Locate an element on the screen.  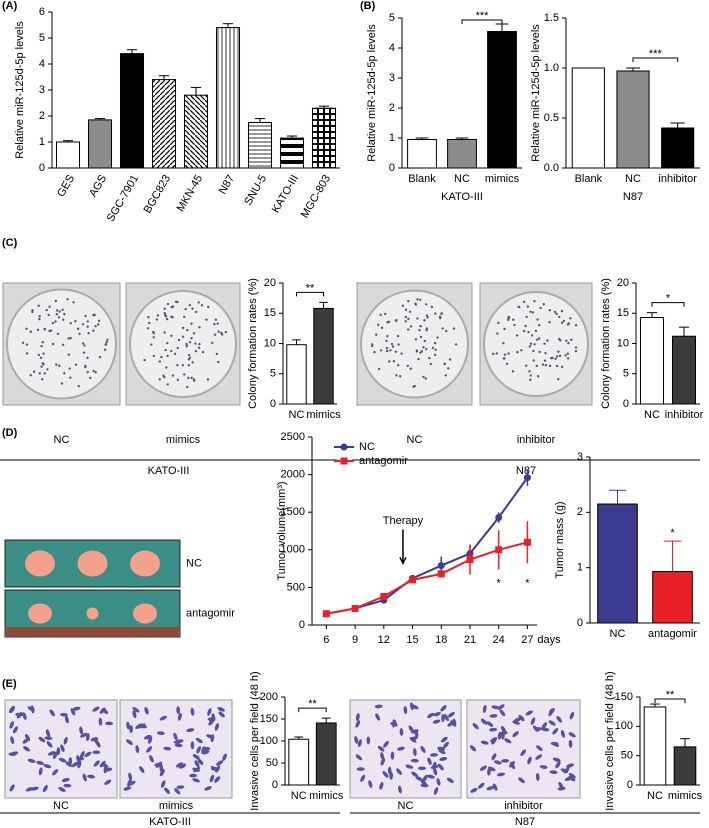
group-label: KATO-III is located at coordinates (169, 471).